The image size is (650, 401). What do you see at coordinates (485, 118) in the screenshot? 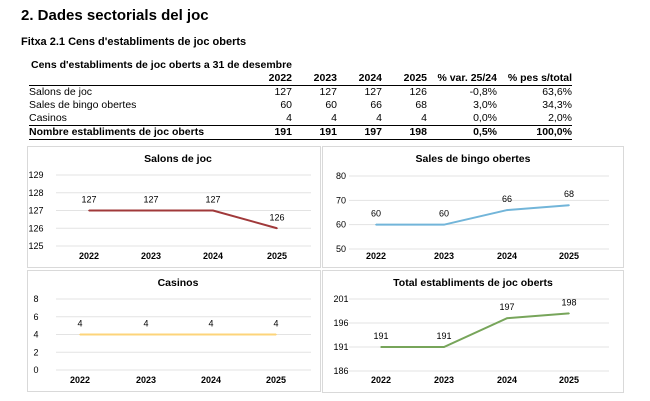
I see `cell: 0,0%` at bounding box center [485, 118].